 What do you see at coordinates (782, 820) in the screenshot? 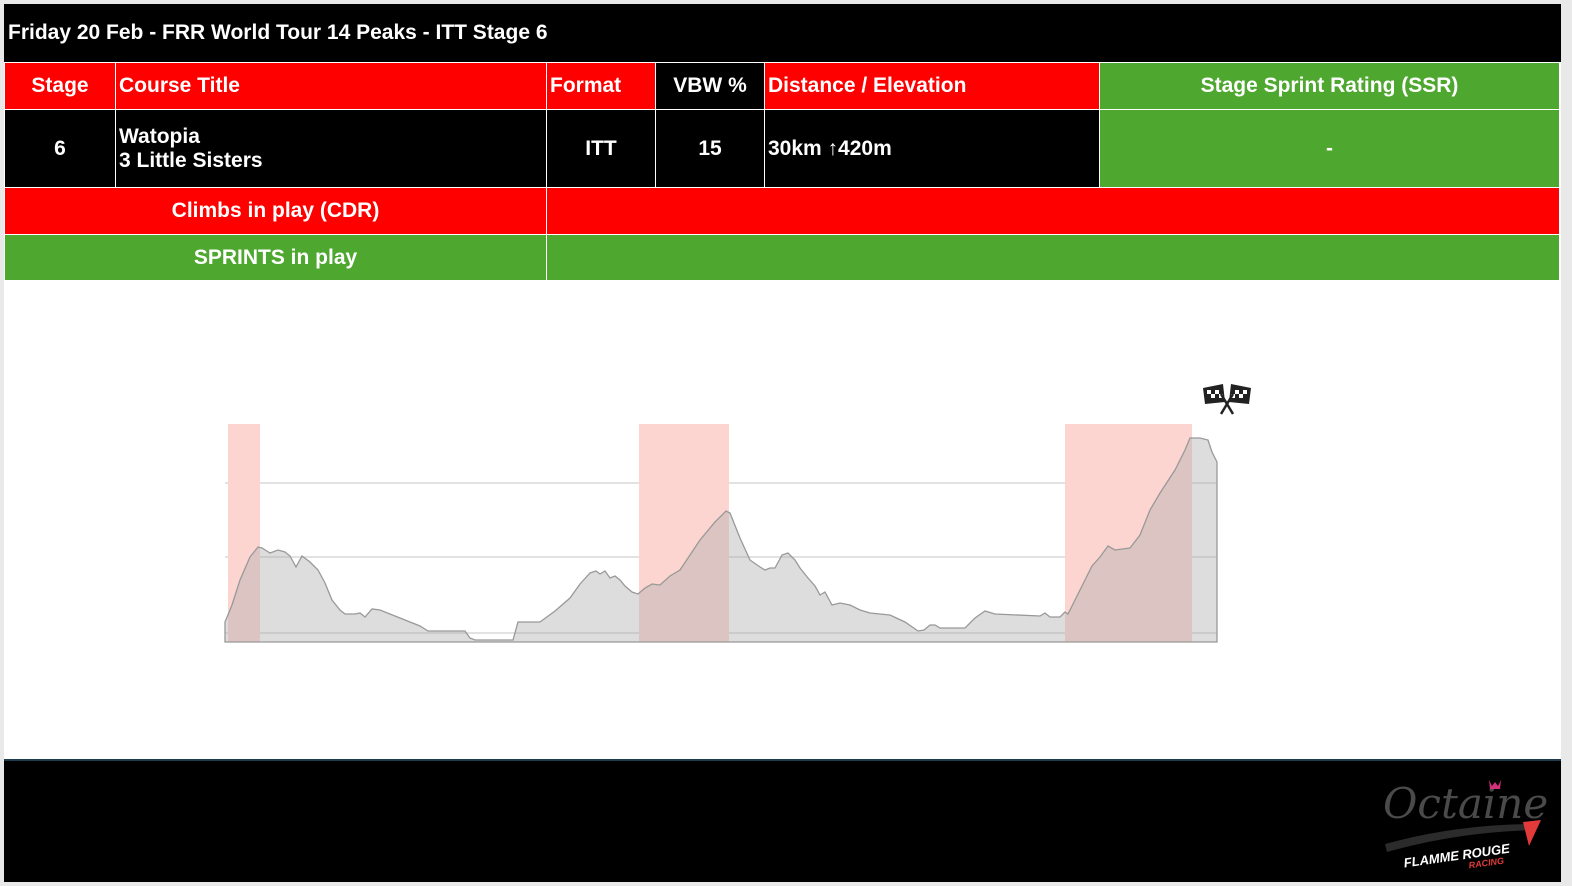
I see `footer: Octaine FLAMME ROUGE RACING` at bounding box center [782, 820].